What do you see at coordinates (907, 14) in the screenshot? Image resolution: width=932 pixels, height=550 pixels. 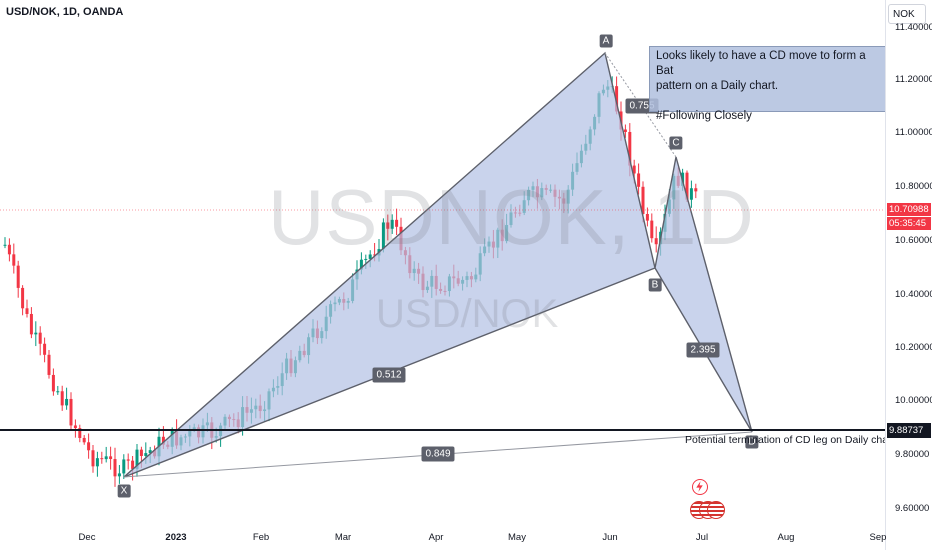 I see `currency-button: NOK` at bounding box center [907, 14].